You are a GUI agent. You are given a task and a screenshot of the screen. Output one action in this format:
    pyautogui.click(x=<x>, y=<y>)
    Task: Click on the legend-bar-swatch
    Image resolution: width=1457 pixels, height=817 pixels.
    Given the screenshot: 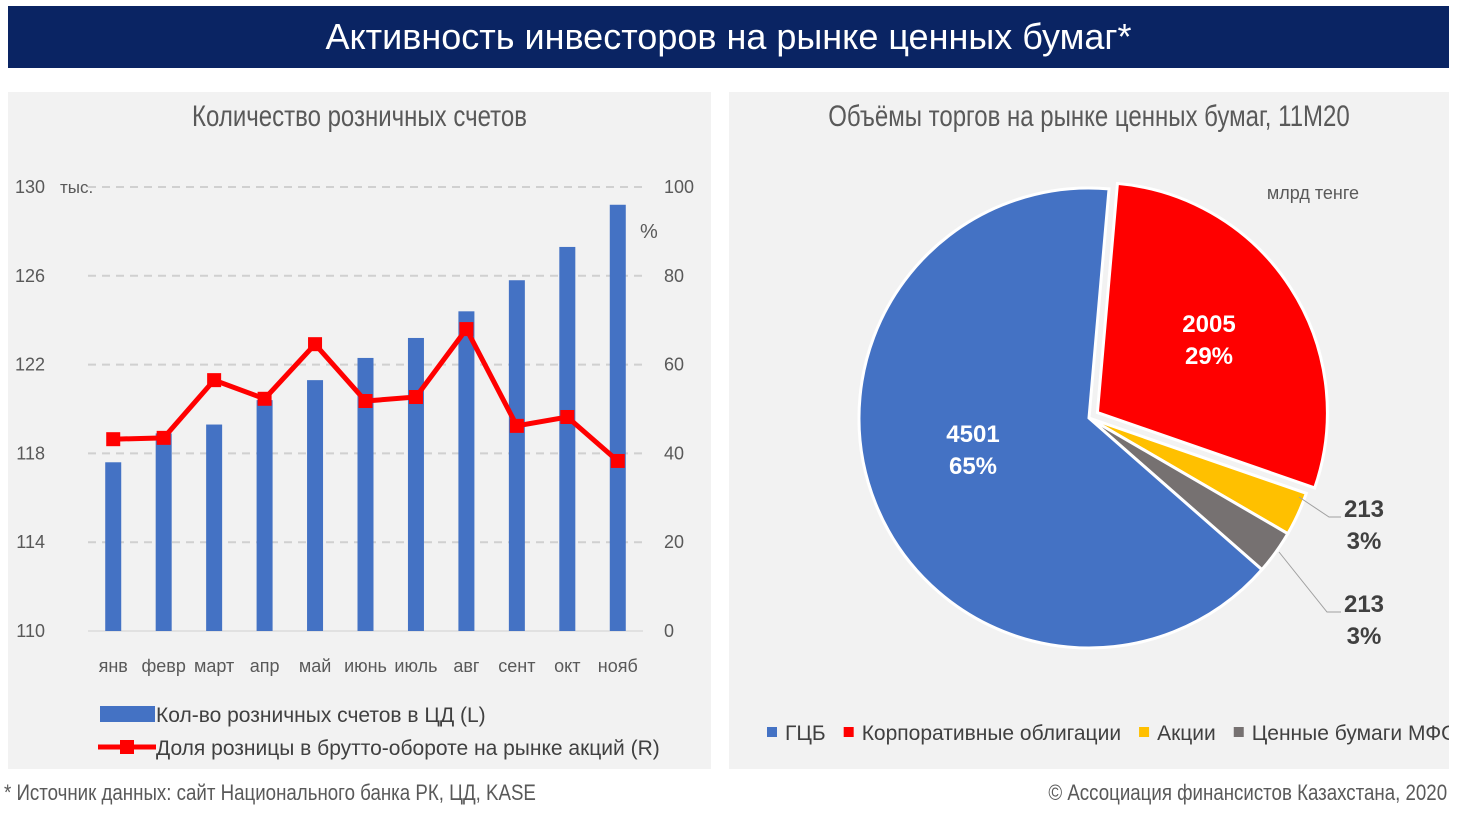 What is the action you would take?
    pyautogui.click(x=127, y=714)
    